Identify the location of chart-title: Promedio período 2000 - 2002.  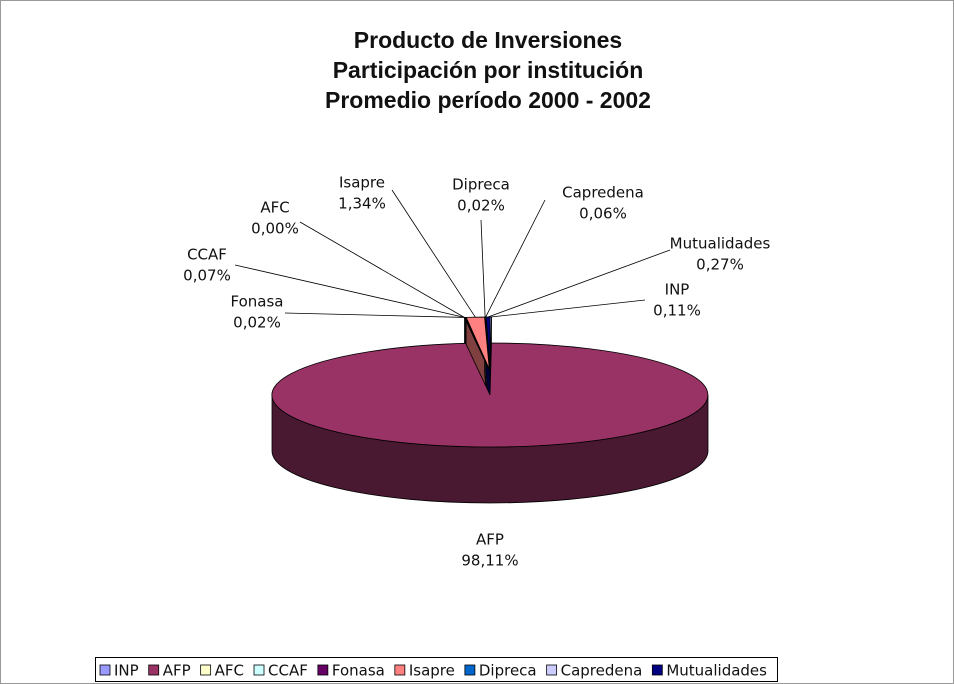
(488, 100).